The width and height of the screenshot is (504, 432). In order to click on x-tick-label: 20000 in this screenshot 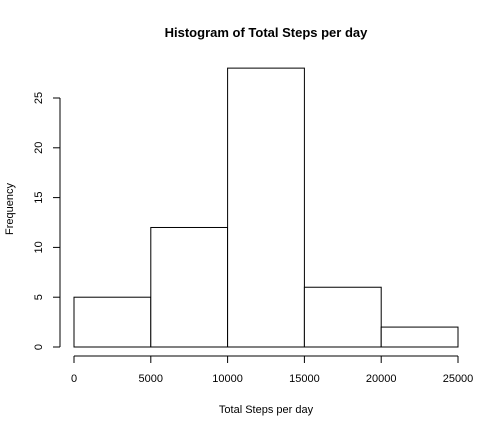, I will do `click(381, 379)`.